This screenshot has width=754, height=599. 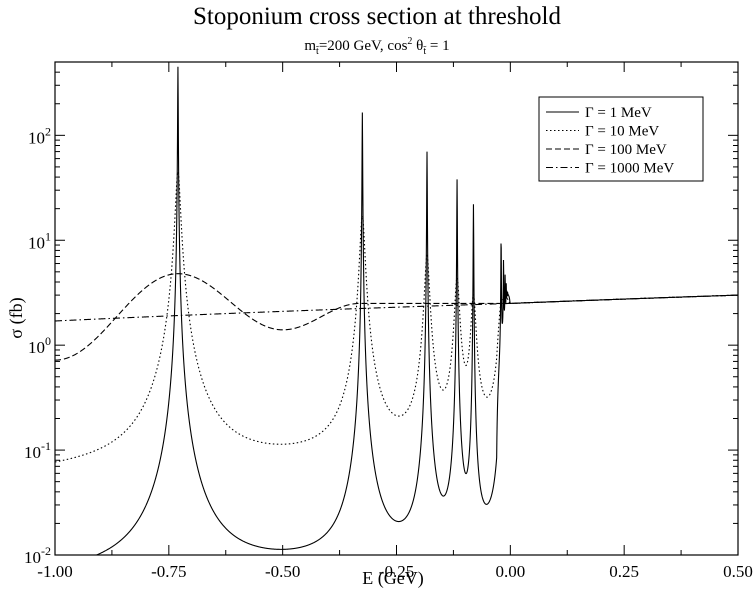 I want to click on y-tick-label: 10⁻¹, so click(x=37, y=450).